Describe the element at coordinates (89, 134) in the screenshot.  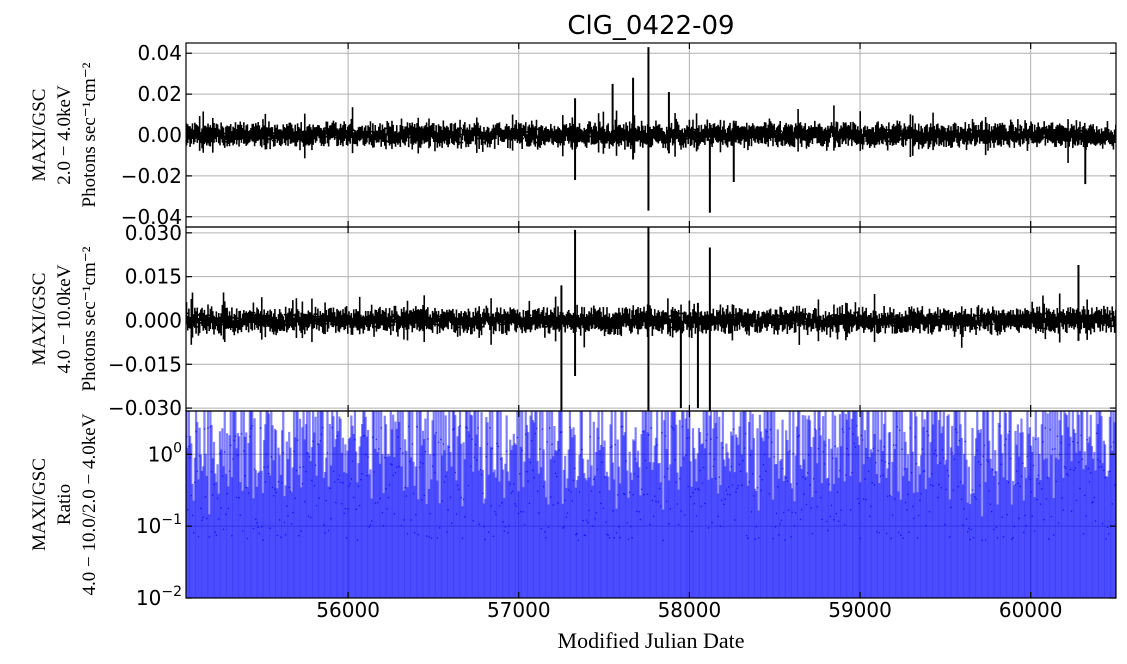
I see `y-axis-label-line: Photons sec⁻¹cm⁻²` at that location.